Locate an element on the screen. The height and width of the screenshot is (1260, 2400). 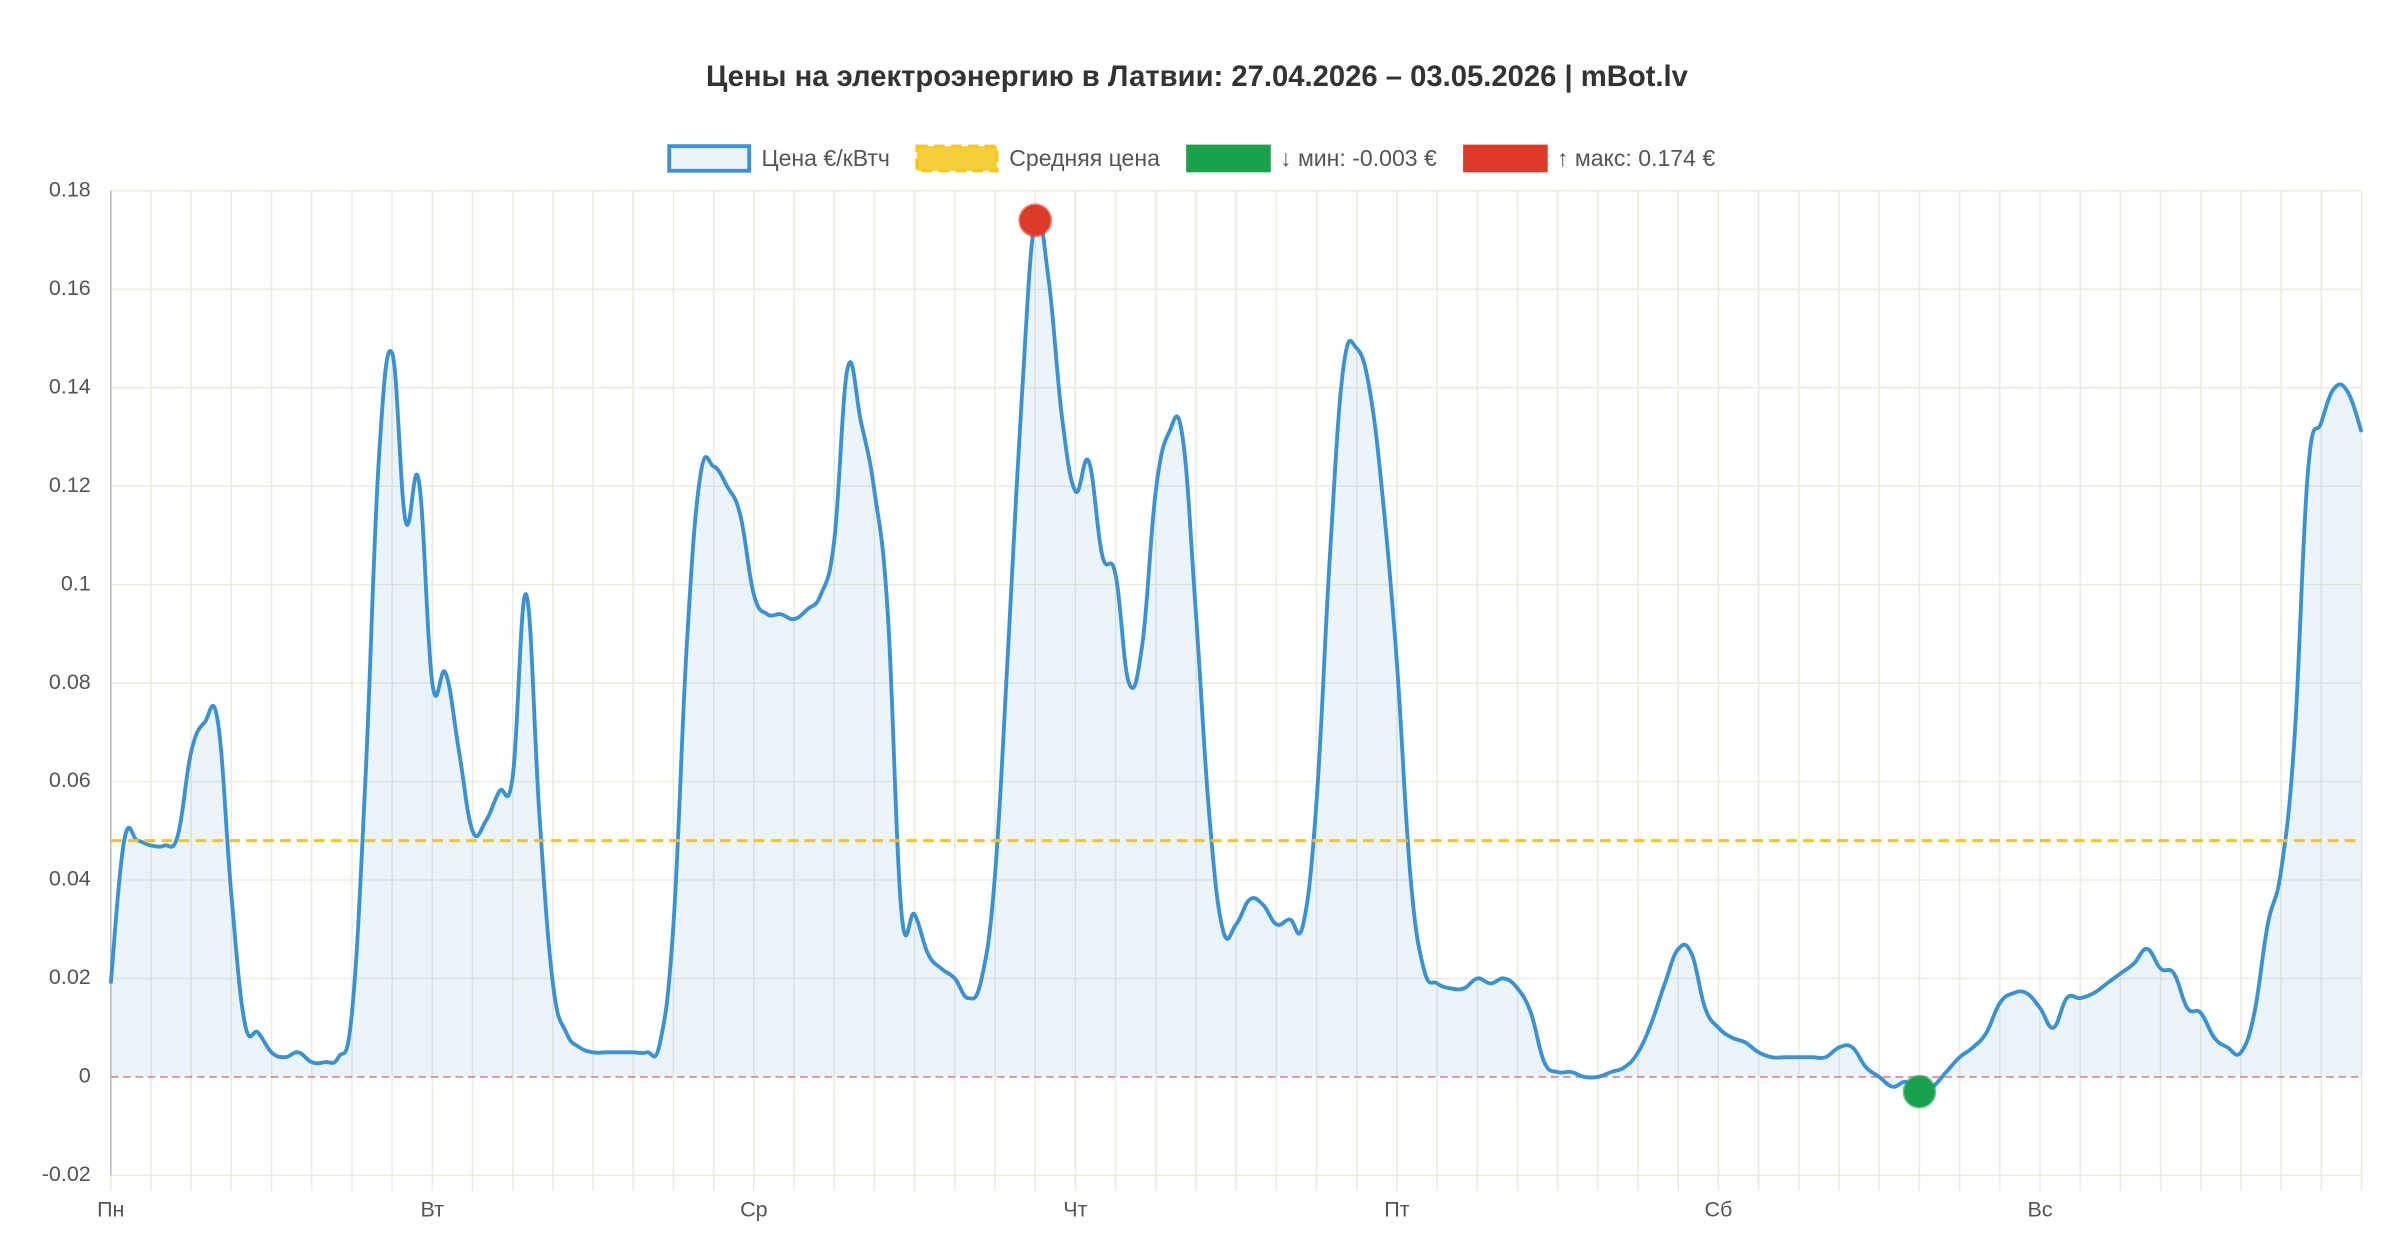
y-tick-label: 0.1 is located at coordinates (76, 583).